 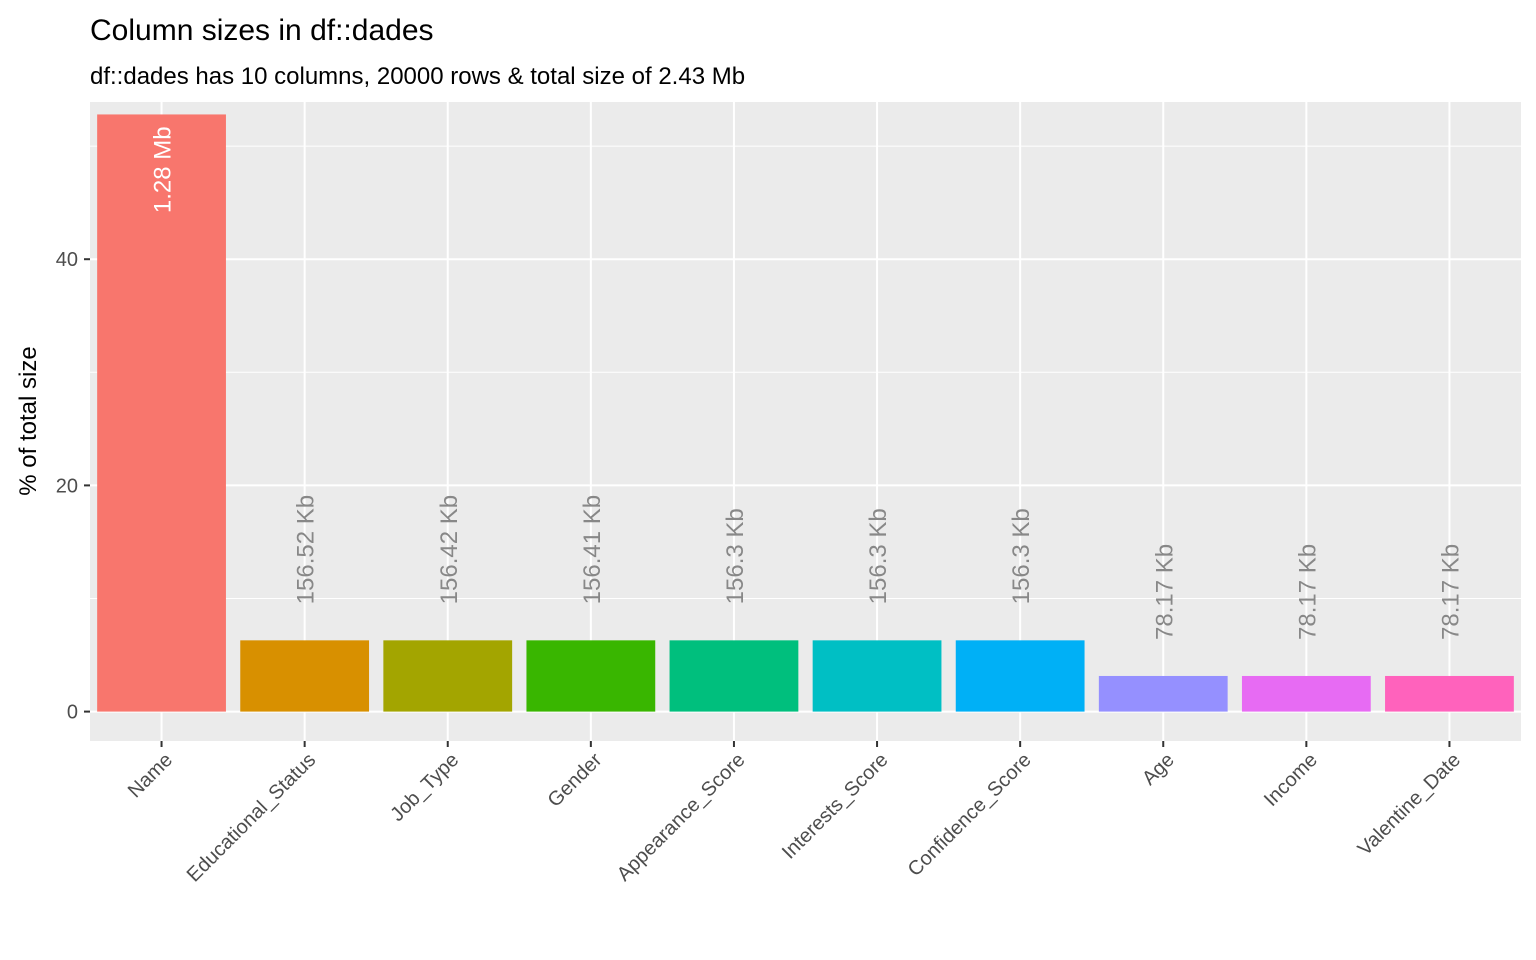 What do you see at coordinates (1158, 769) in the screenshot?
I see `x-tick-label: Age` at bounding box center [1158, 769].